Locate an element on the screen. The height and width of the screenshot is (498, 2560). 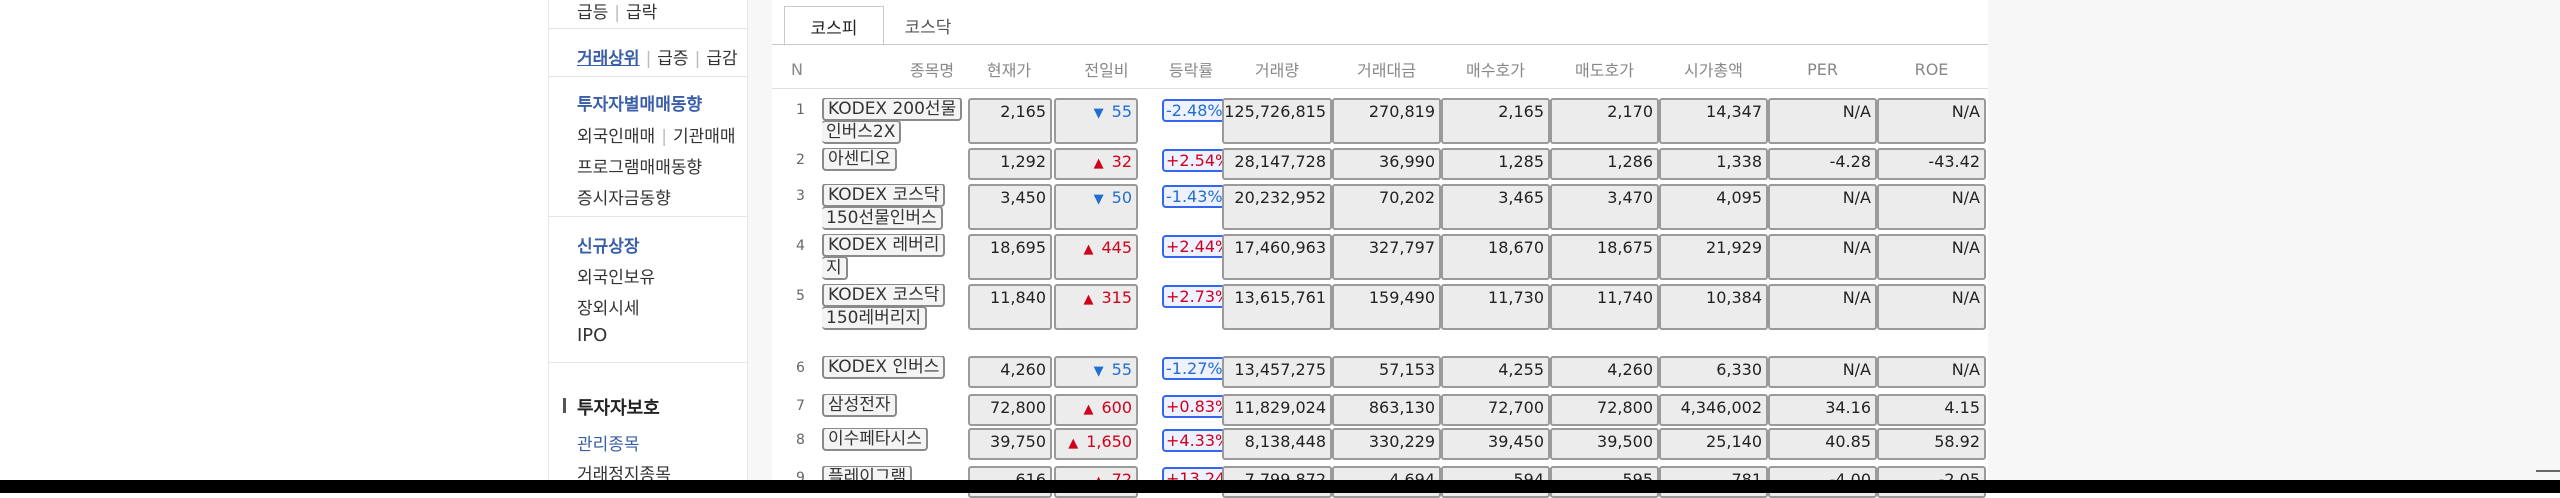
market-cap: 21,929 is located at coordinates (1713, 257).